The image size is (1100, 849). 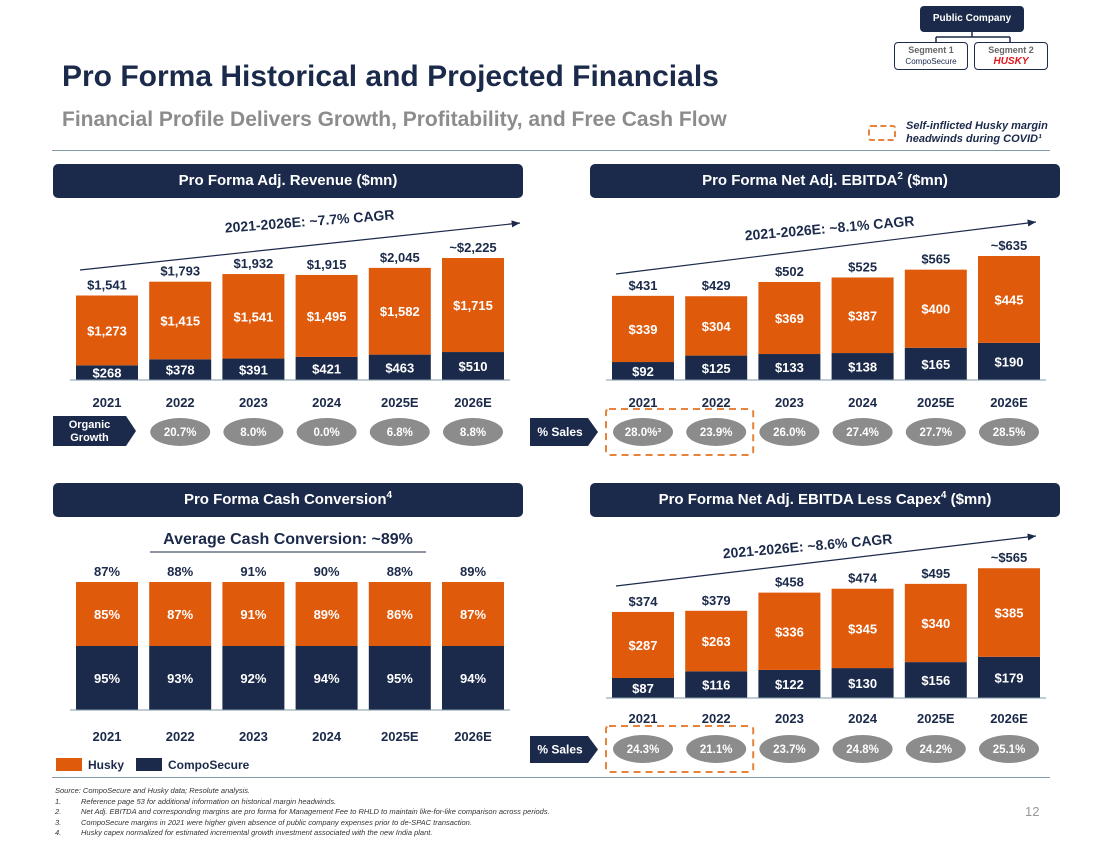 I want to click on cash-bar-husky-2021, so click(x=107, y=614).